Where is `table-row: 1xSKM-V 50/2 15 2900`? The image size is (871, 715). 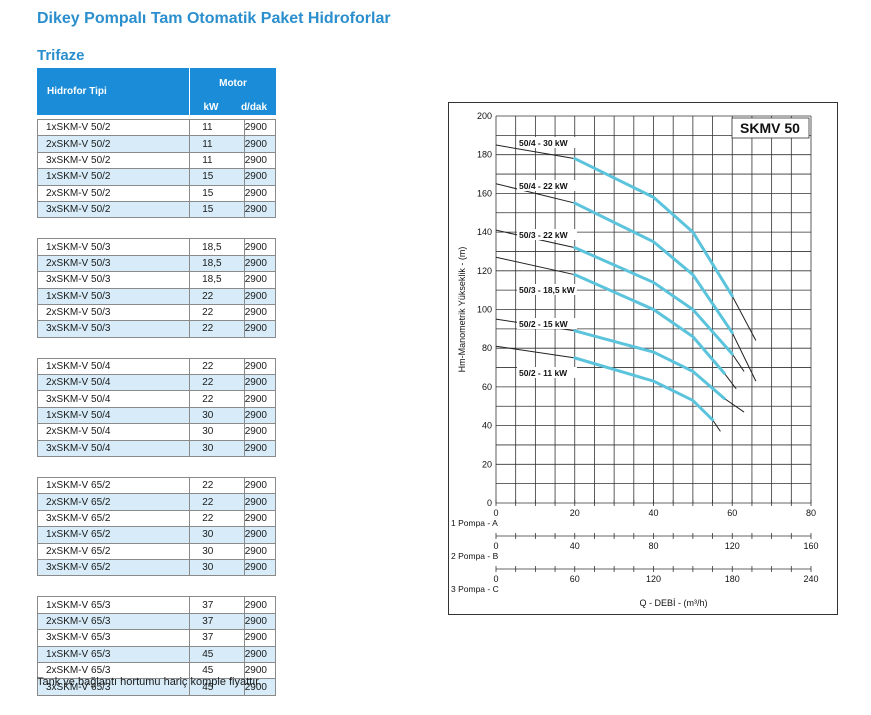
table-row: 1xSKM-V 50/2 15 2900 is located at coordinates (156, 177).